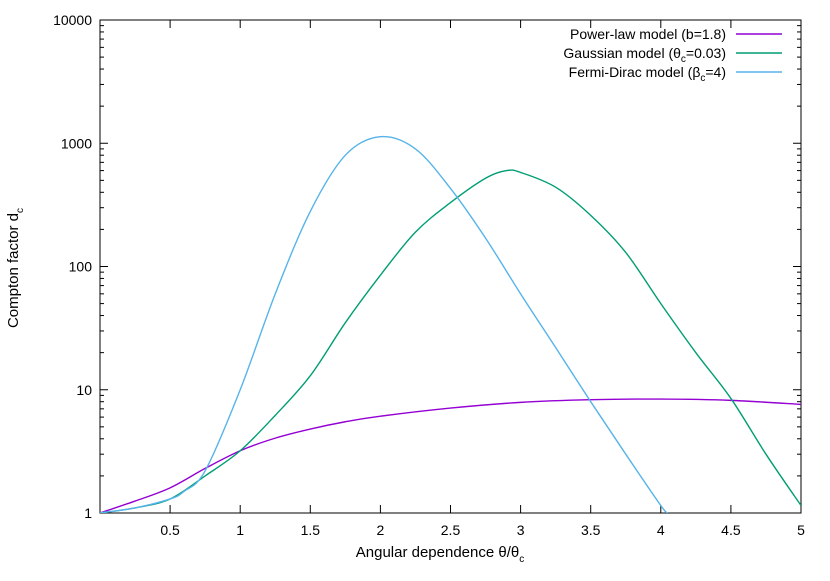 This screenshot has height=581, width=830. I want to click on x-tick-label: 4, so click(661, 530).